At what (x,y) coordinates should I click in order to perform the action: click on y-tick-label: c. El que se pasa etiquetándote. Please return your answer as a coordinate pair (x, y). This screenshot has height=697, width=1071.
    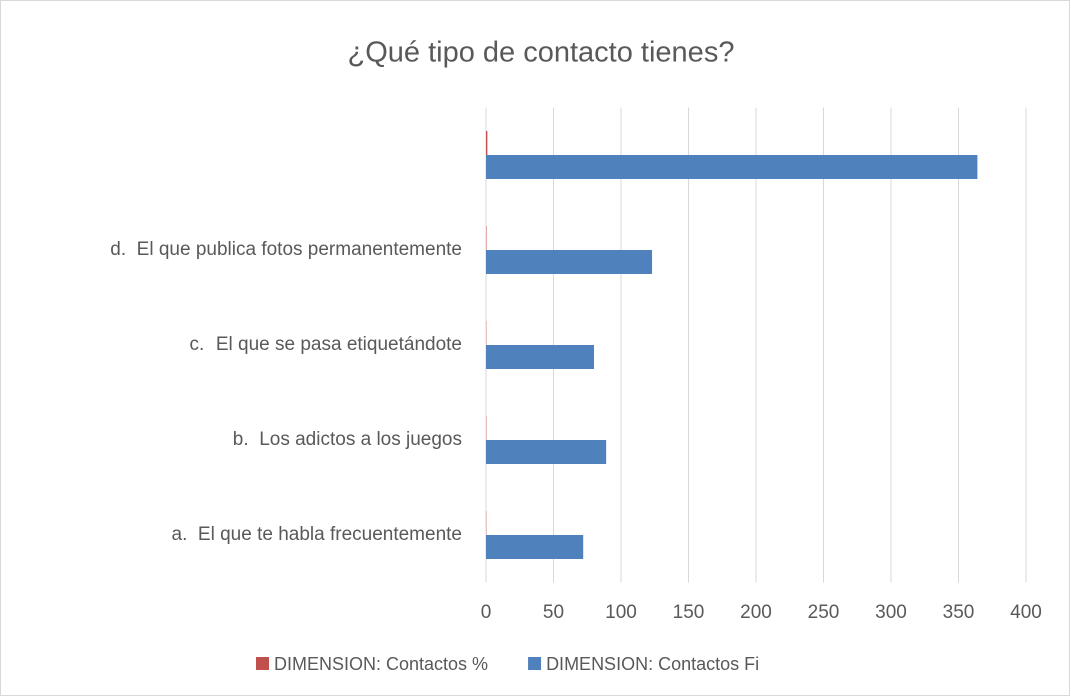
    Looking at the image, I should click on (325, 344).